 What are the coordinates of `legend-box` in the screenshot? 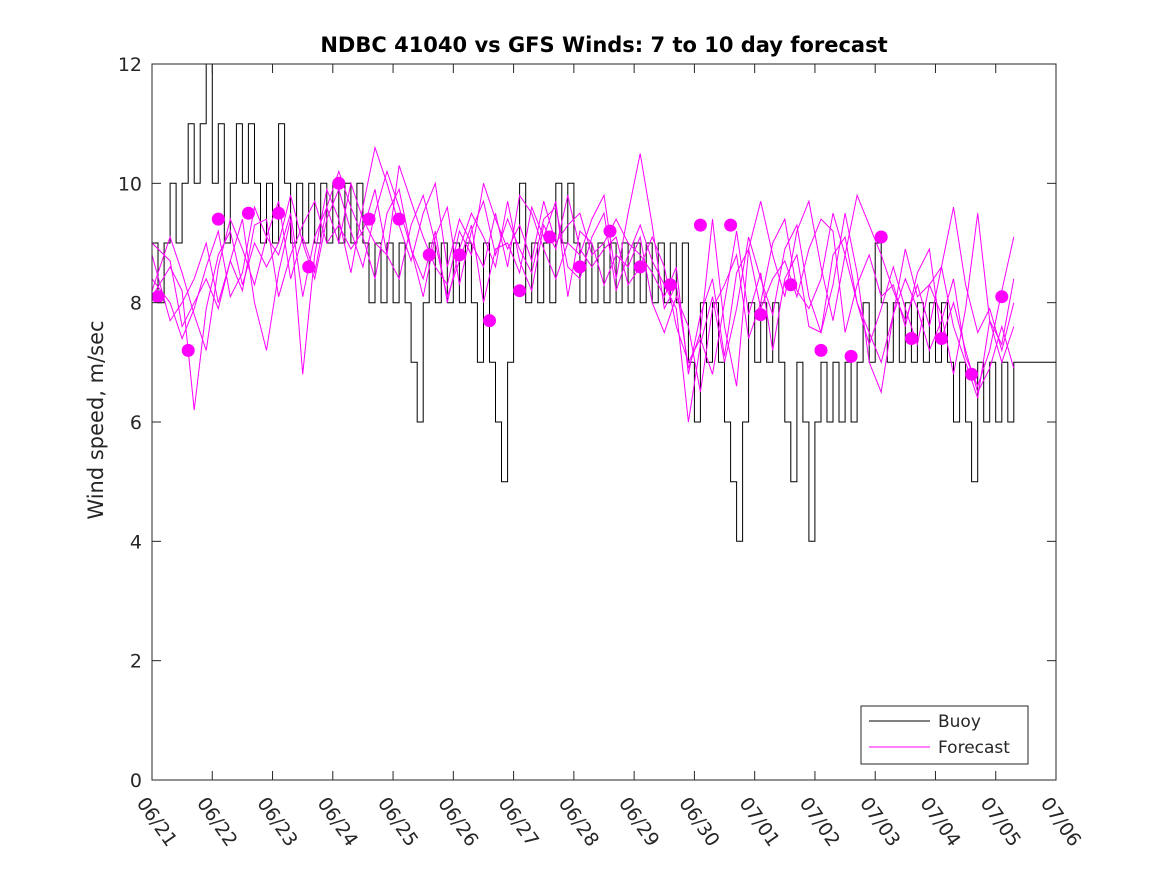 It's located at (944, 735).